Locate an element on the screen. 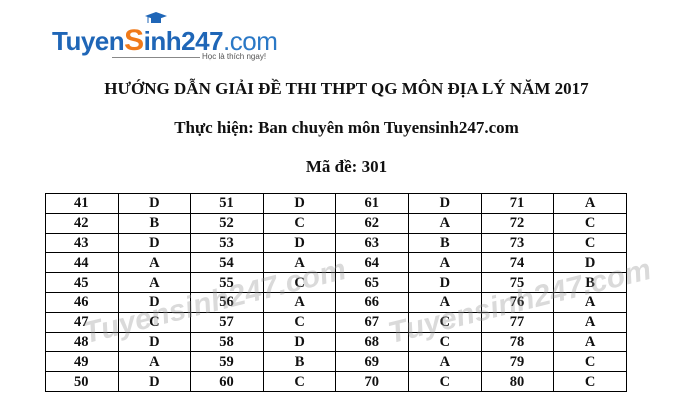  question-number: 78 is located at coordinates (517, 342).